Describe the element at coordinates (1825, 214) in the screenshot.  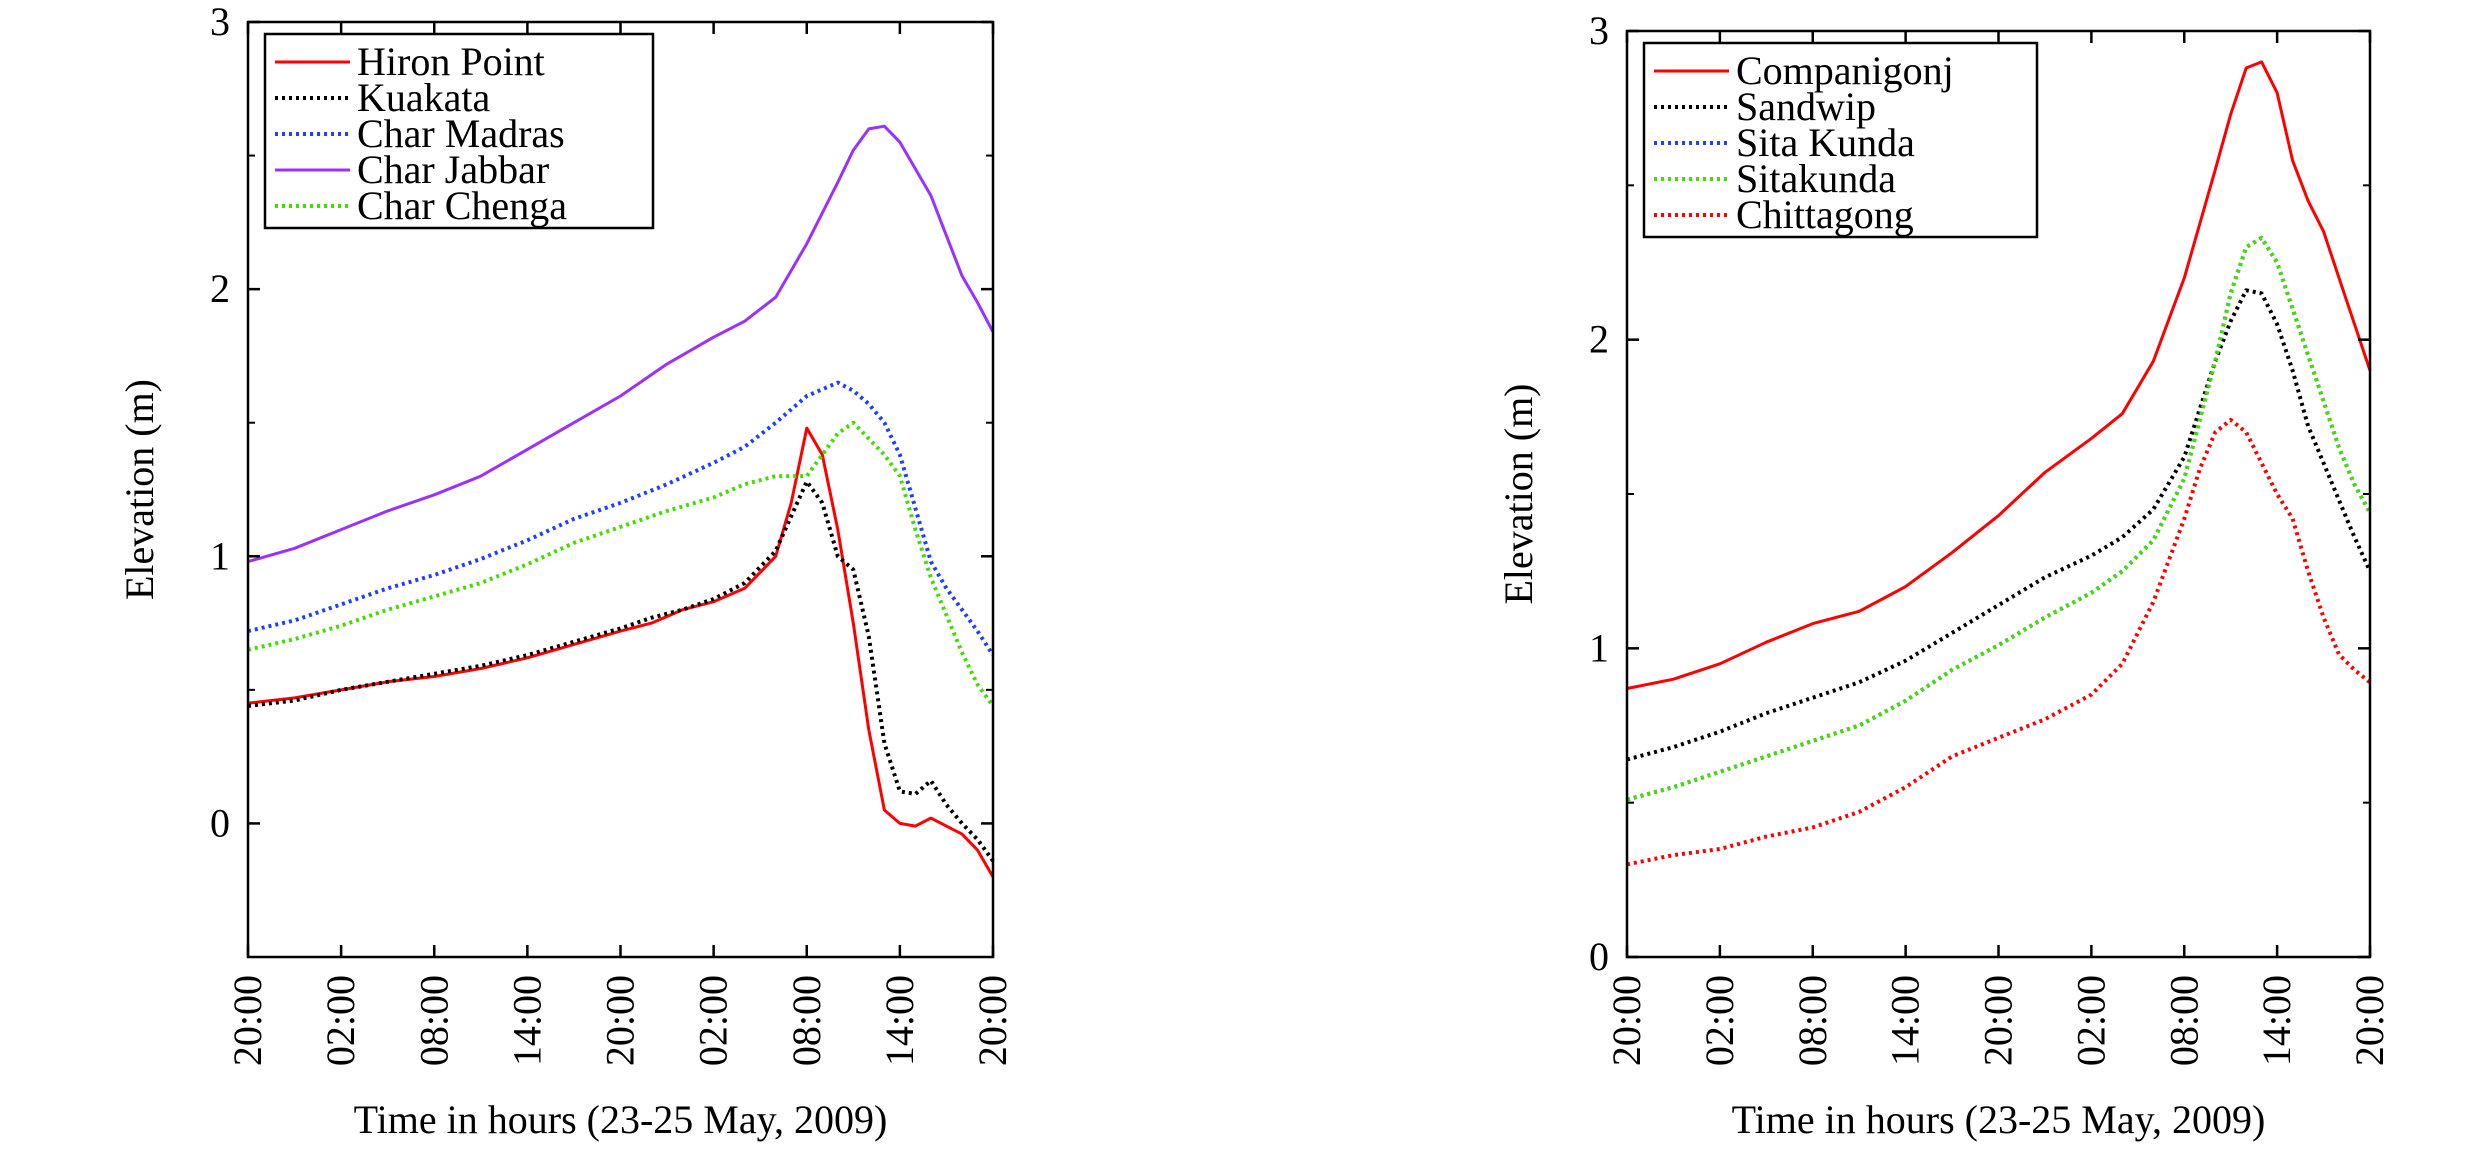
I see `legend-label: Chittagong` at that location.